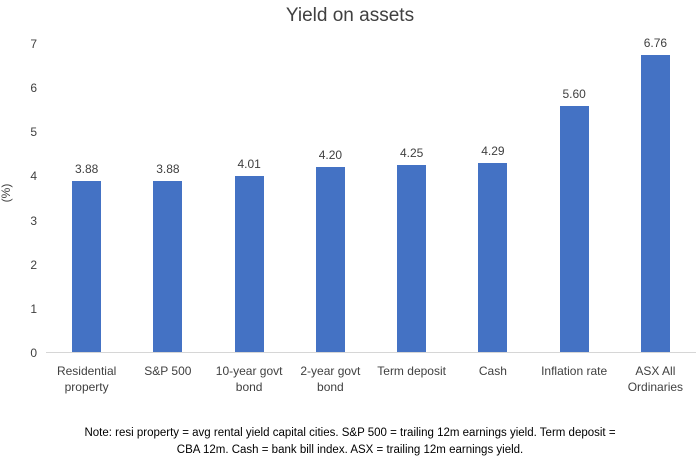  I want to click on bar-slot: 4.25, so click(411, 198).